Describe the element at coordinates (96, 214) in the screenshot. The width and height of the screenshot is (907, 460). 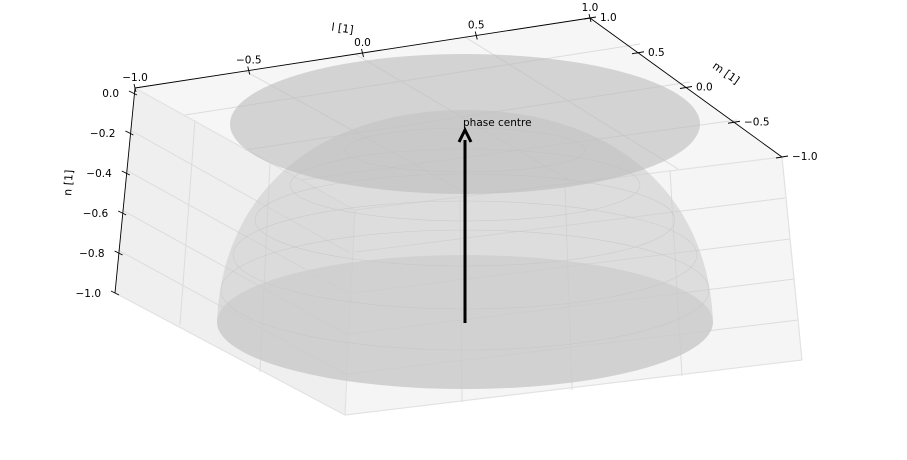
I see `n-tick-label: −0.6` at that location.